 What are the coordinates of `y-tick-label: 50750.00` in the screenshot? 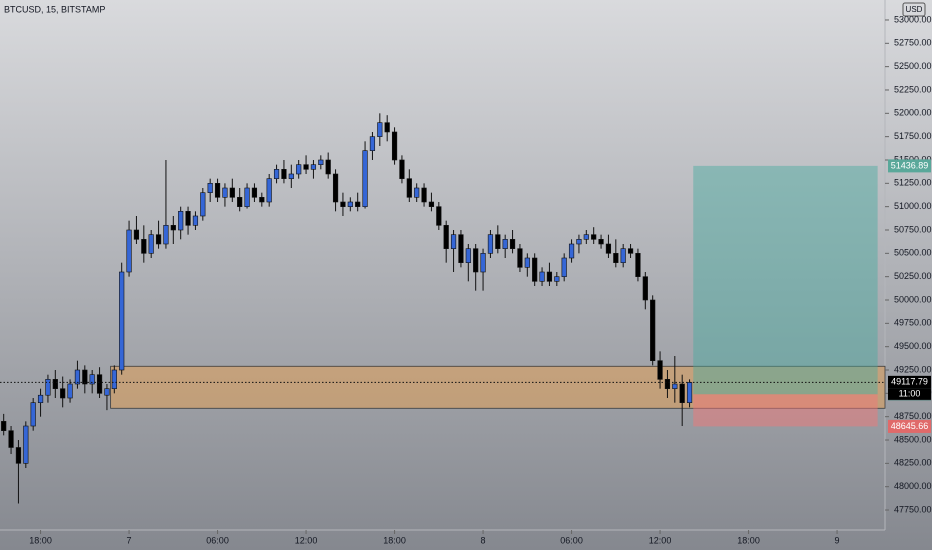 It's located at (913, 229).